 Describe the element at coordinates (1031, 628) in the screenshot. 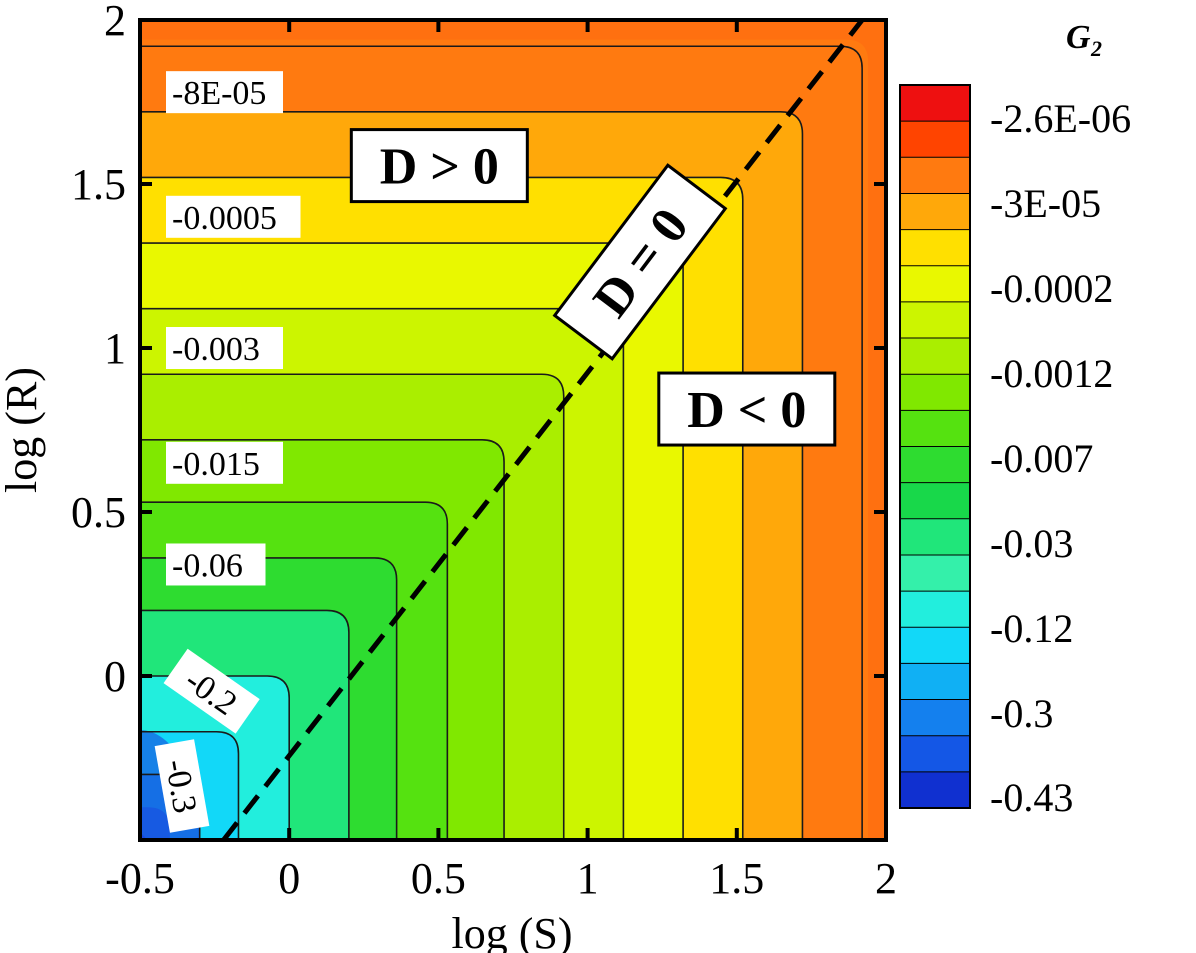

I see `colorbar-tick-label: -0.12` at that location.